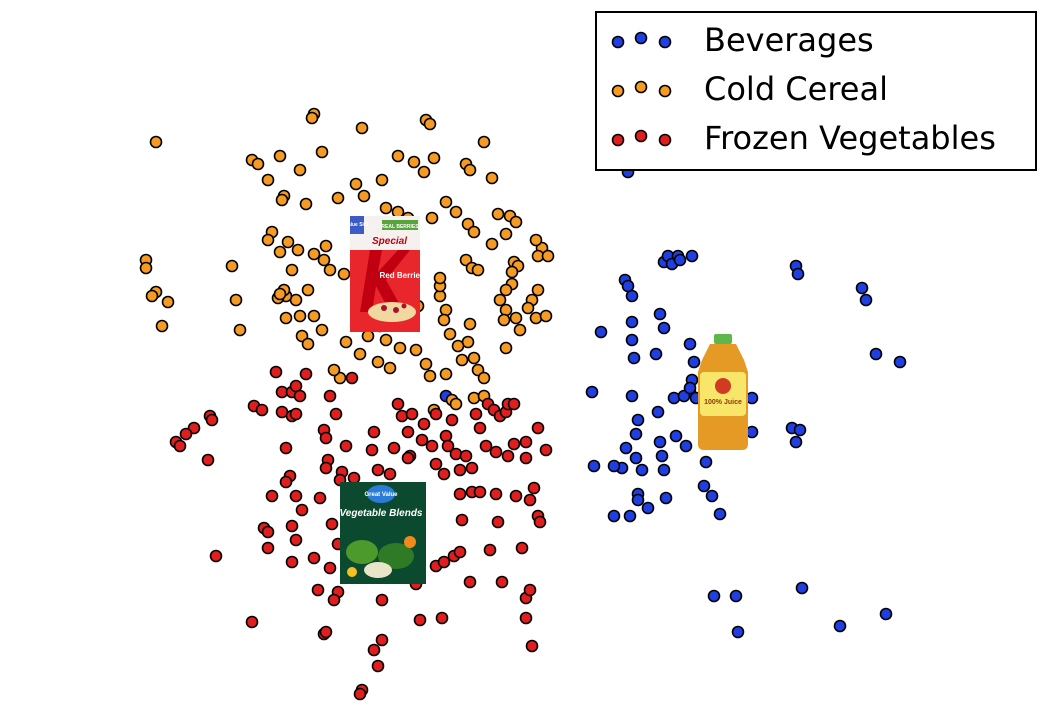  I want to click on veg-name-text: Vegetable Blends, so click(381, 513).